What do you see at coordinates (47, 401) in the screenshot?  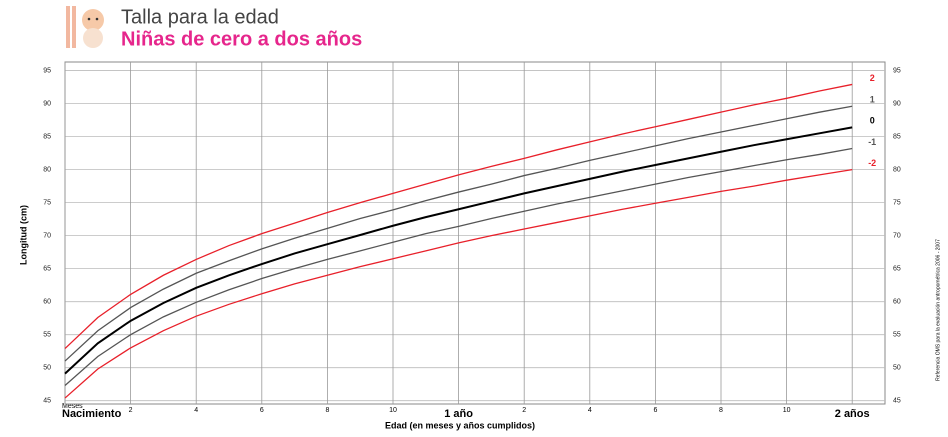 I see `y-tick-label: 45` at bounding box center [47, 401].